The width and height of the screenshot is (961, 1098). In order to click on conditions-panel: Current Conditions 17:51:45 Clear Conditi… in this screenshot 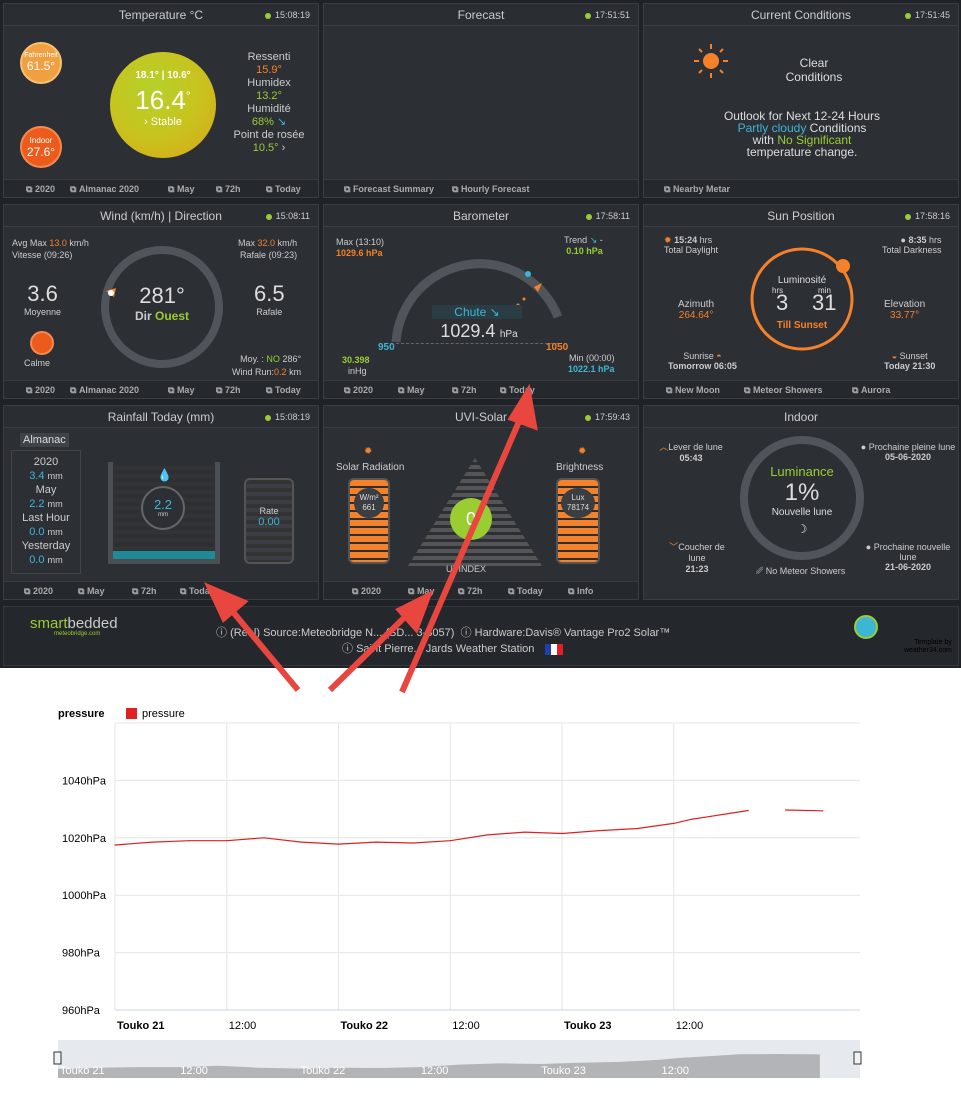, I will do `click(801, 100)`.